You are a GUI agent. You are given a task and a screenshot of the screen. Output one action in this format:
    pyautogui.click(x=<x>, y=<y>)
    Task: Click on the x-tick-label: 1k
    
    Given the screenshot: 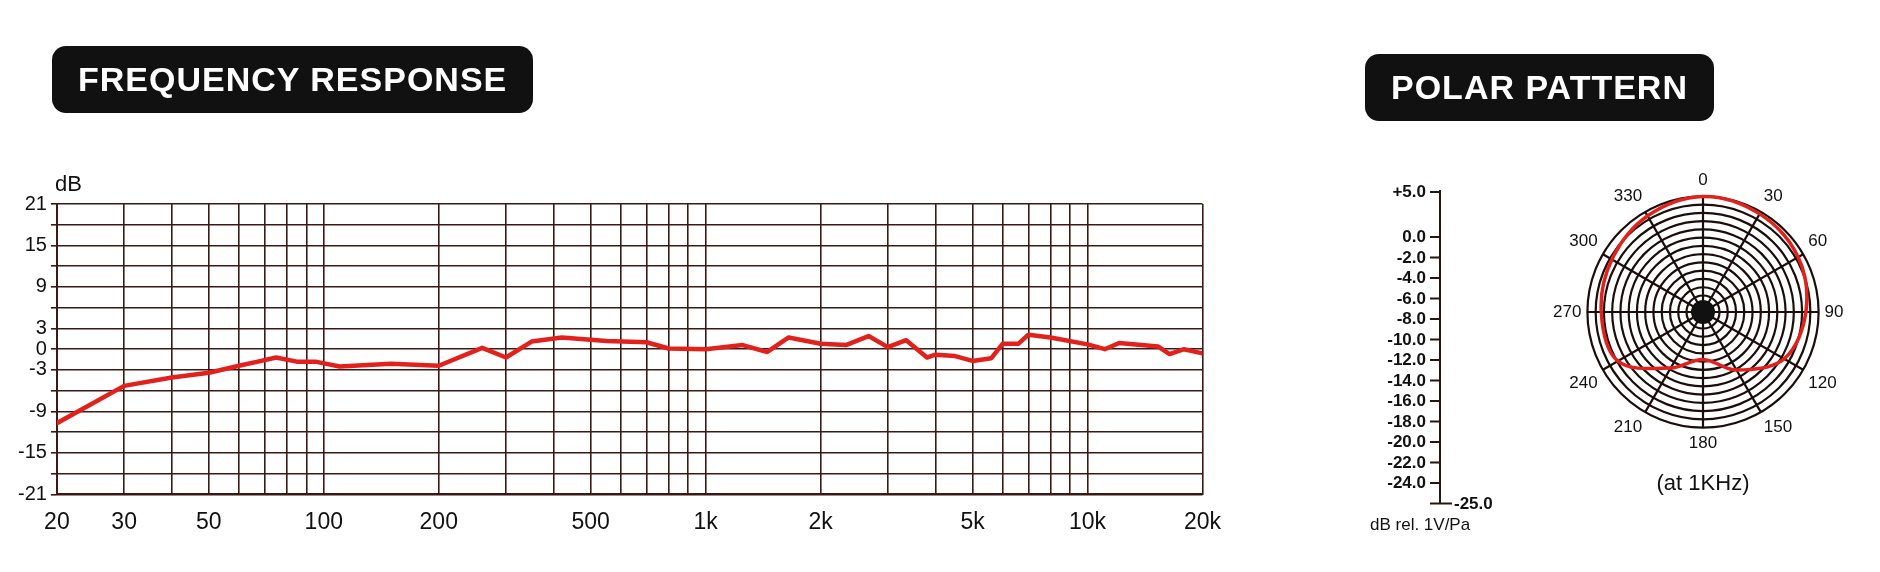 What is the action you would take?
    pyautogui.click(x=706, y=520)
    